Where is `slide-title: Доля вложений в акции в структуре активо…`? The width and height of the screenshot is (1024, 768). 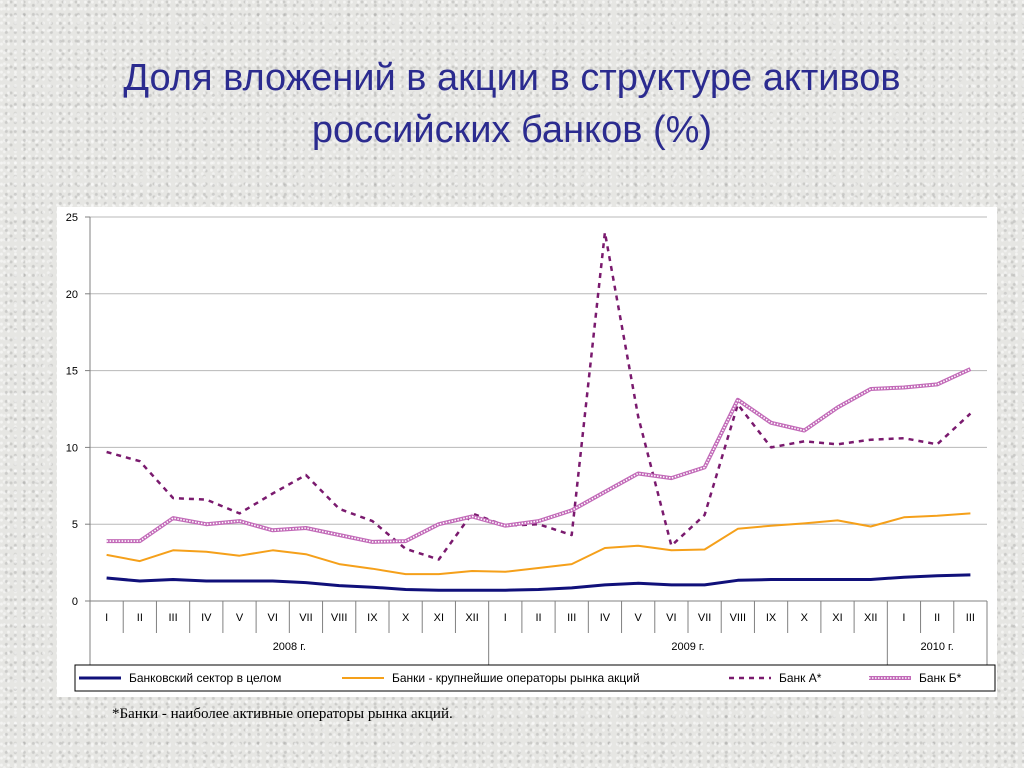 slide-title: Доля вложений в акции в структуре активо… is located at coordinates (512, 104).